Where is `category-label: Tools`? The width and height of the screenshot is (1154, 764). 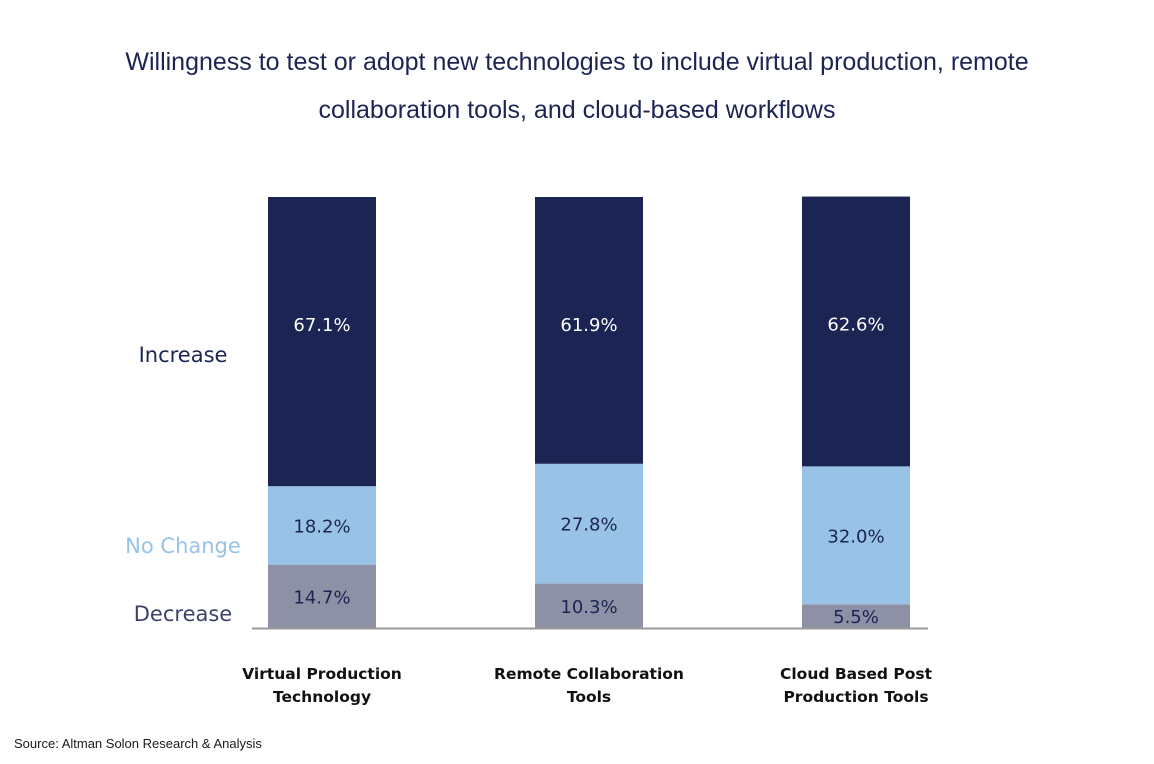
category-label: Tools is located at coordinates (589, 697).